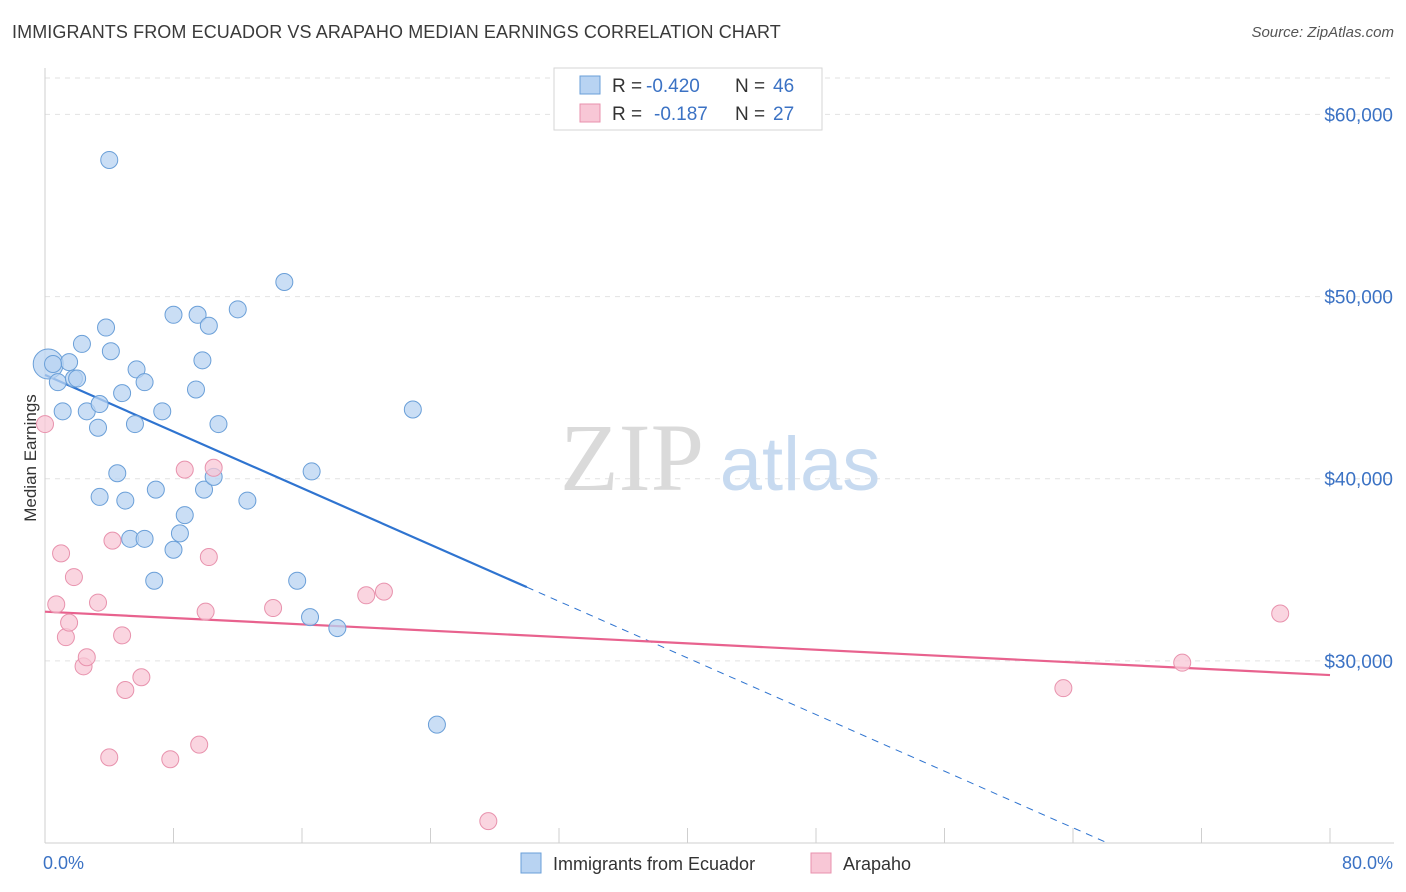 This screenshot has width=1406, height=892. Describe the element at coordinates (632, 457) in the screenshot. I see `watermark-zip: ZIP` at that location.